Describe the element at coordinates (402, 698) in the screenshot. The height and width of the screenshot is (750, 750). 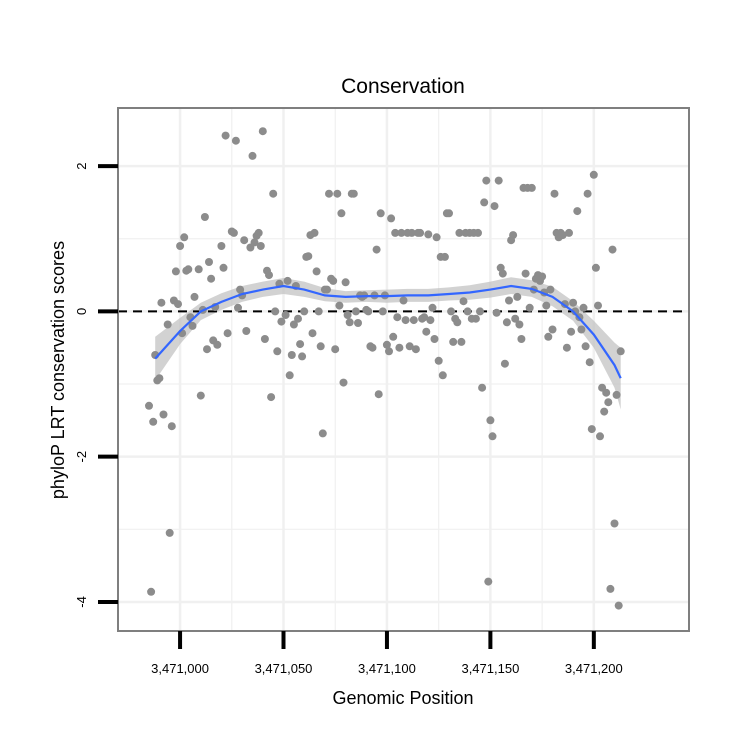
I see `x-axis-label: Genomic Position` at that location.